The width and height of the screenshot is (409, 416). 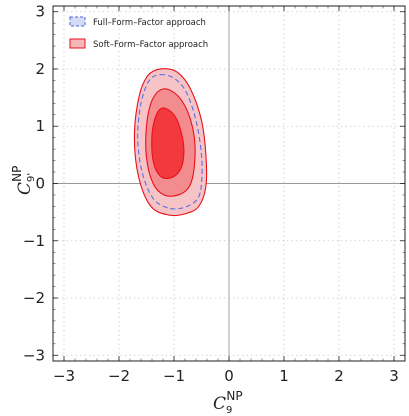 I want to click on y-tick-label-2: −1, so click(x=34, y=241).